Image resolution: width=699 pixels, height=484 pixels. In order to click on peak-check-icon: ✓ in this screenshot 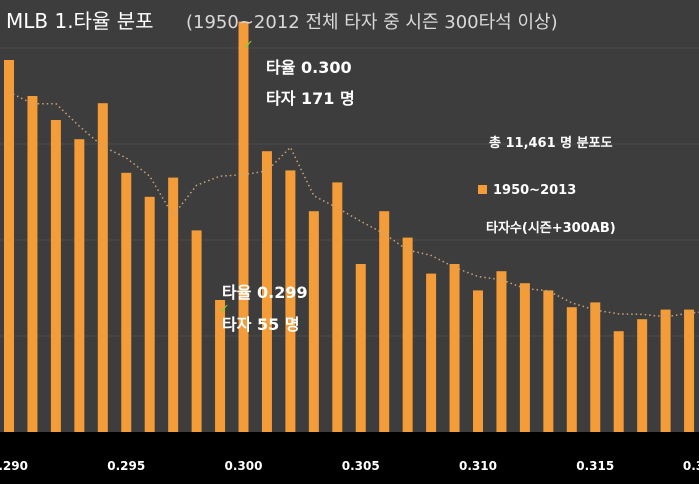, I will do `click(248, 45)`.